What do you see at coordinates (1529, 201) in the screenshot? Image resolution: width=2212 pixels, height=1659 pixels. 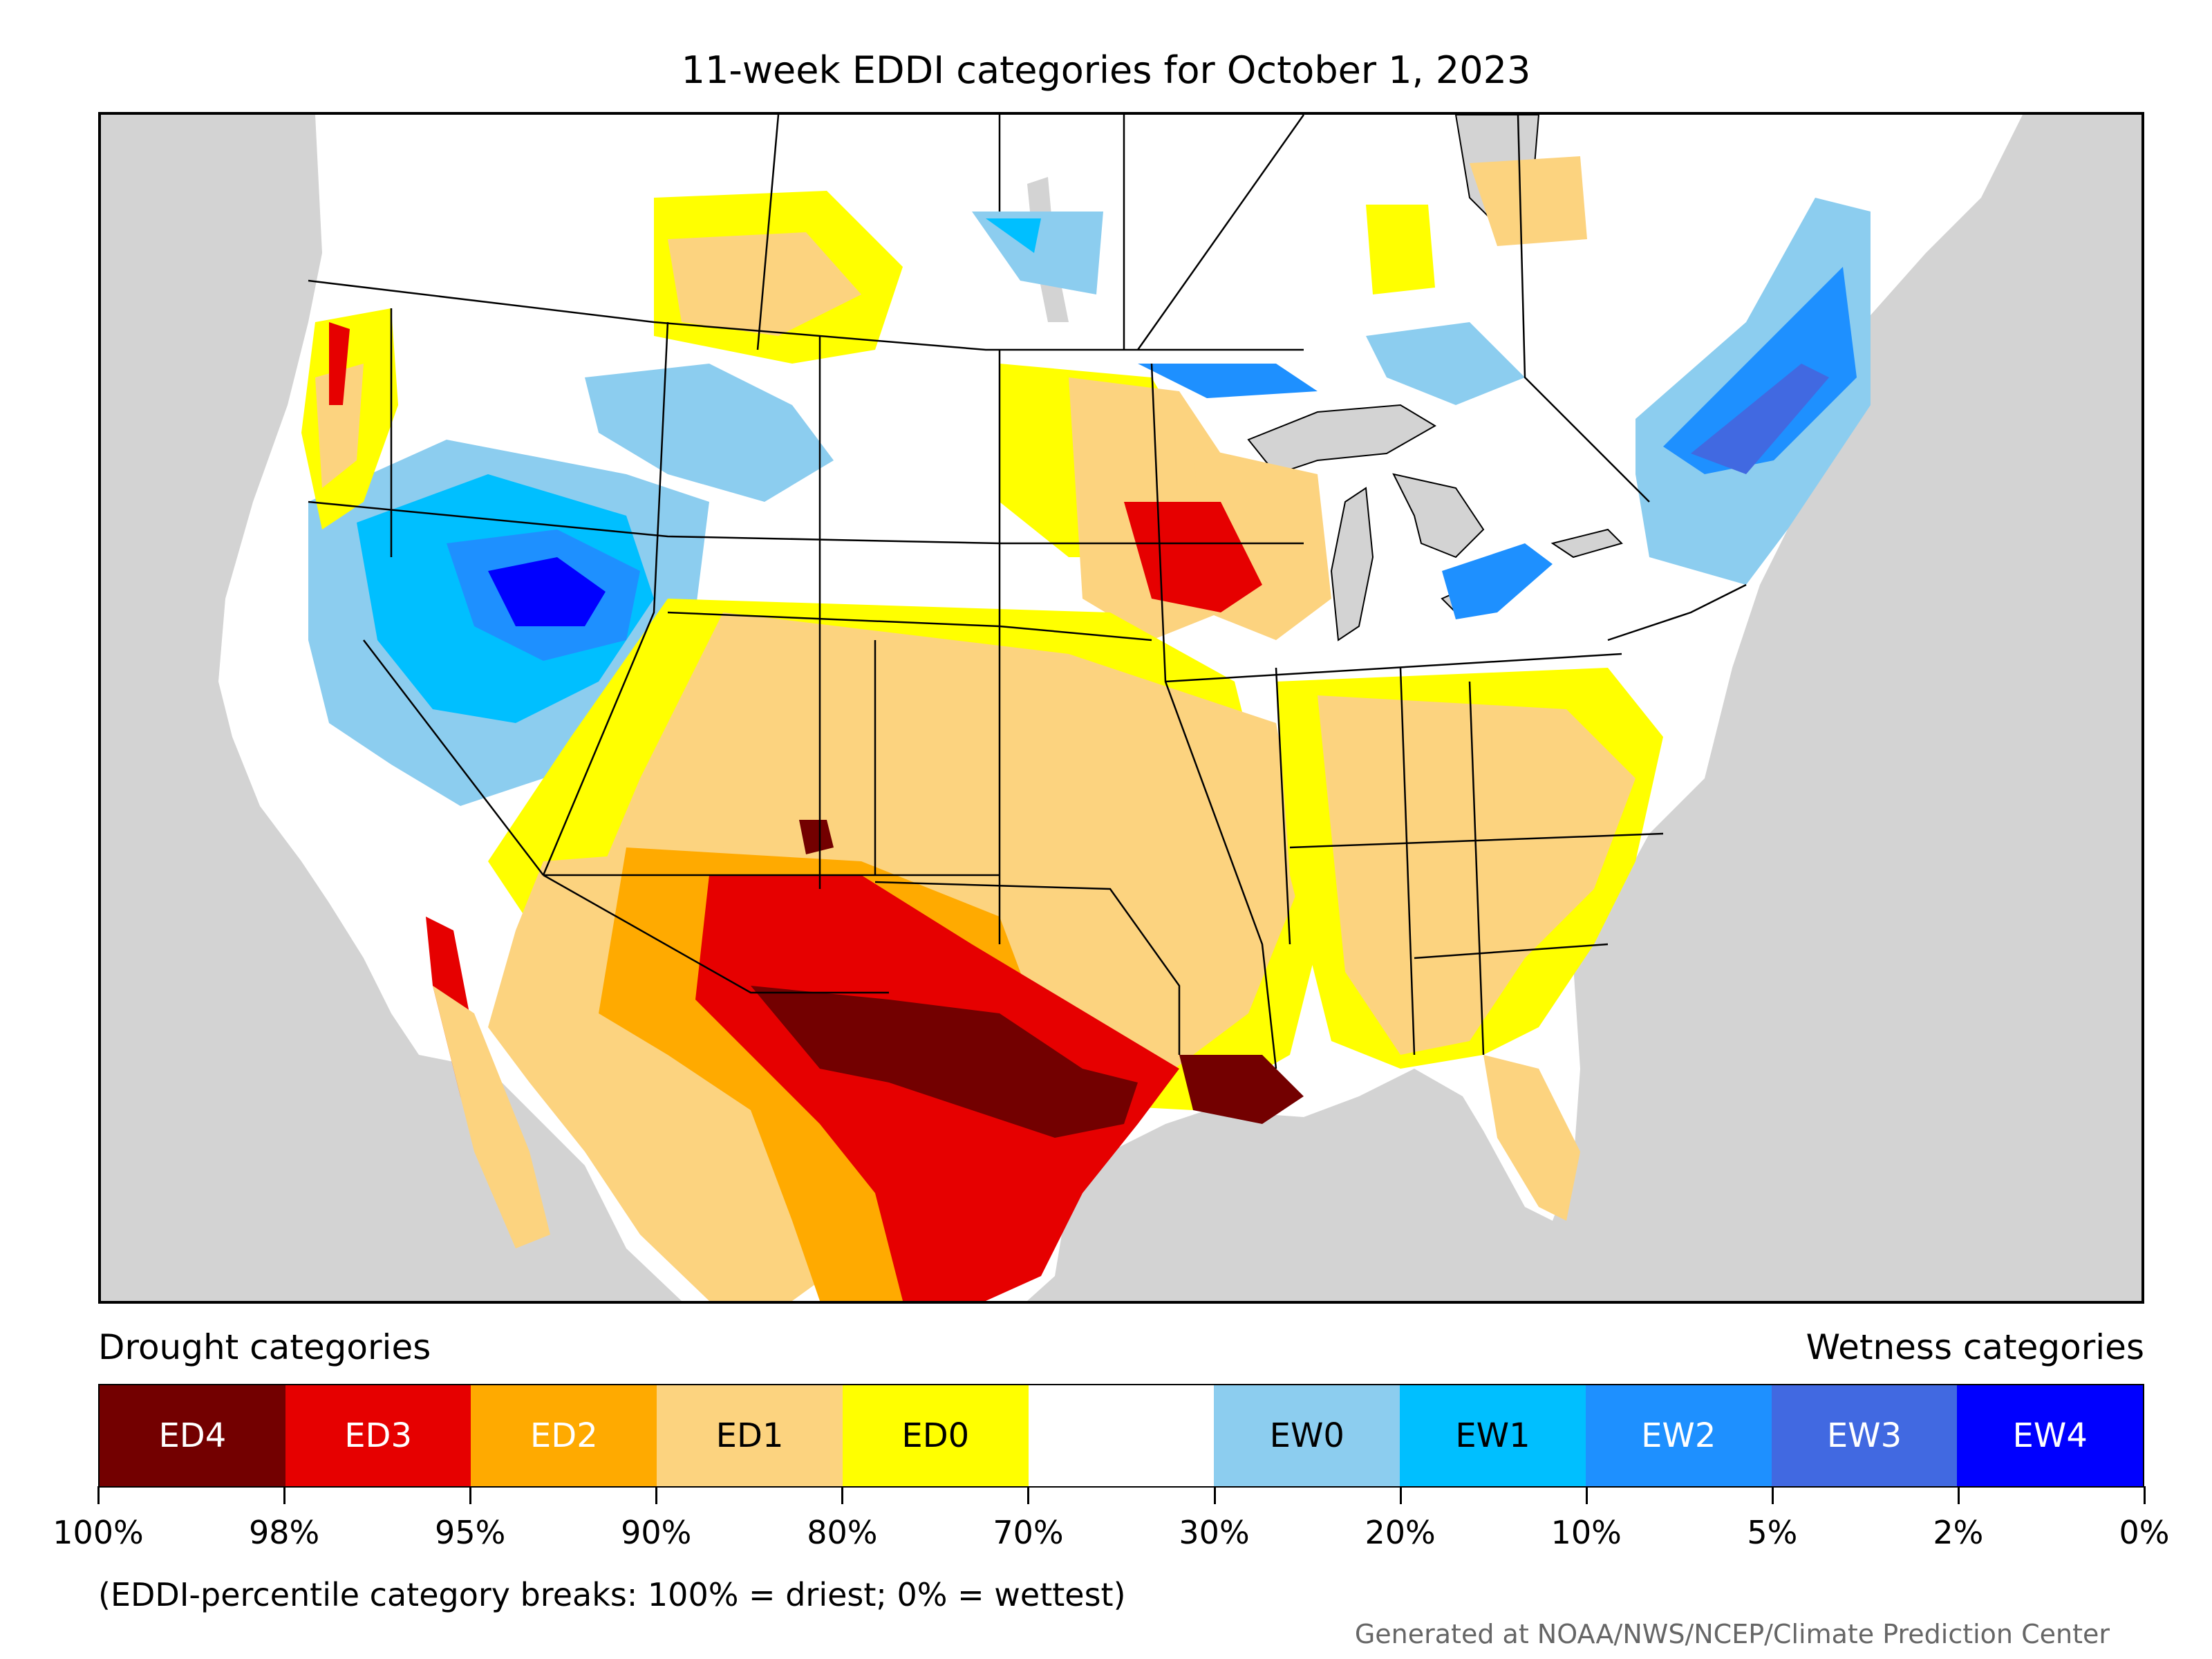 I see `ed1-canada-east` at bounding box center [1529, 201].